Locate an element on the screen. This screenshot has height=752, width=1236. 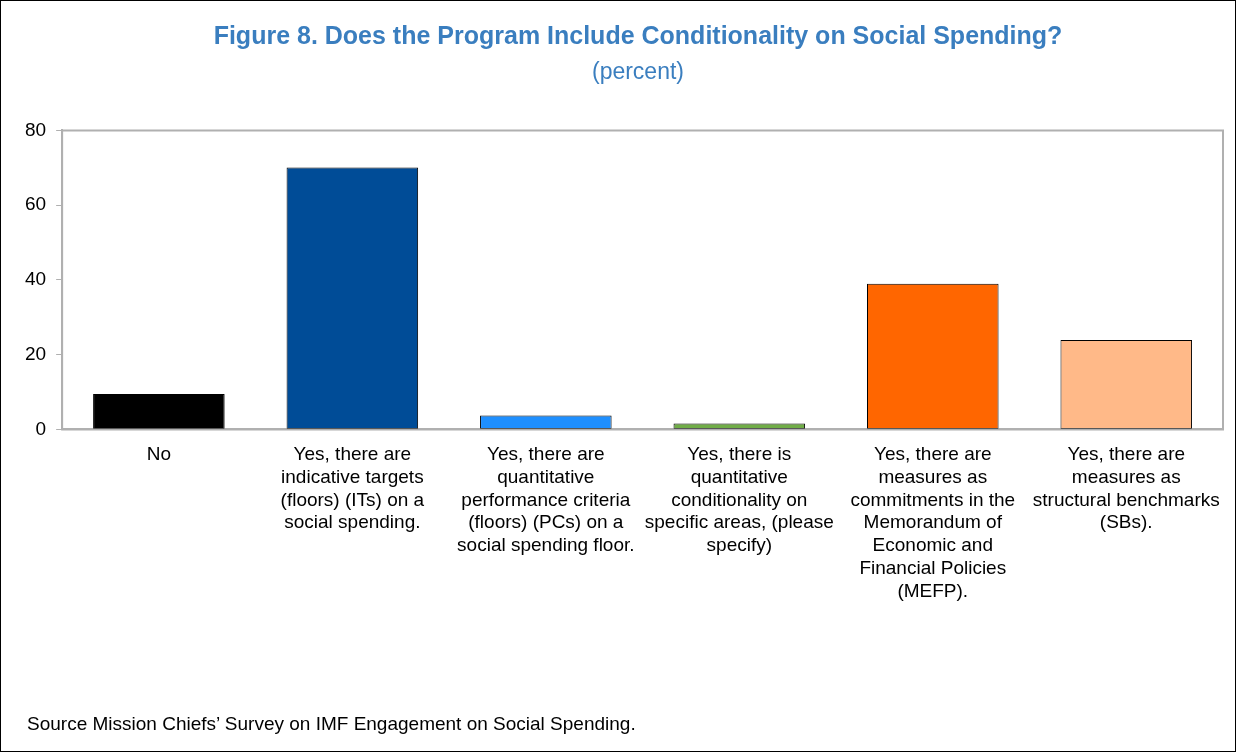
chart-subtitle: (percent) is located at coordinates (637, 71).